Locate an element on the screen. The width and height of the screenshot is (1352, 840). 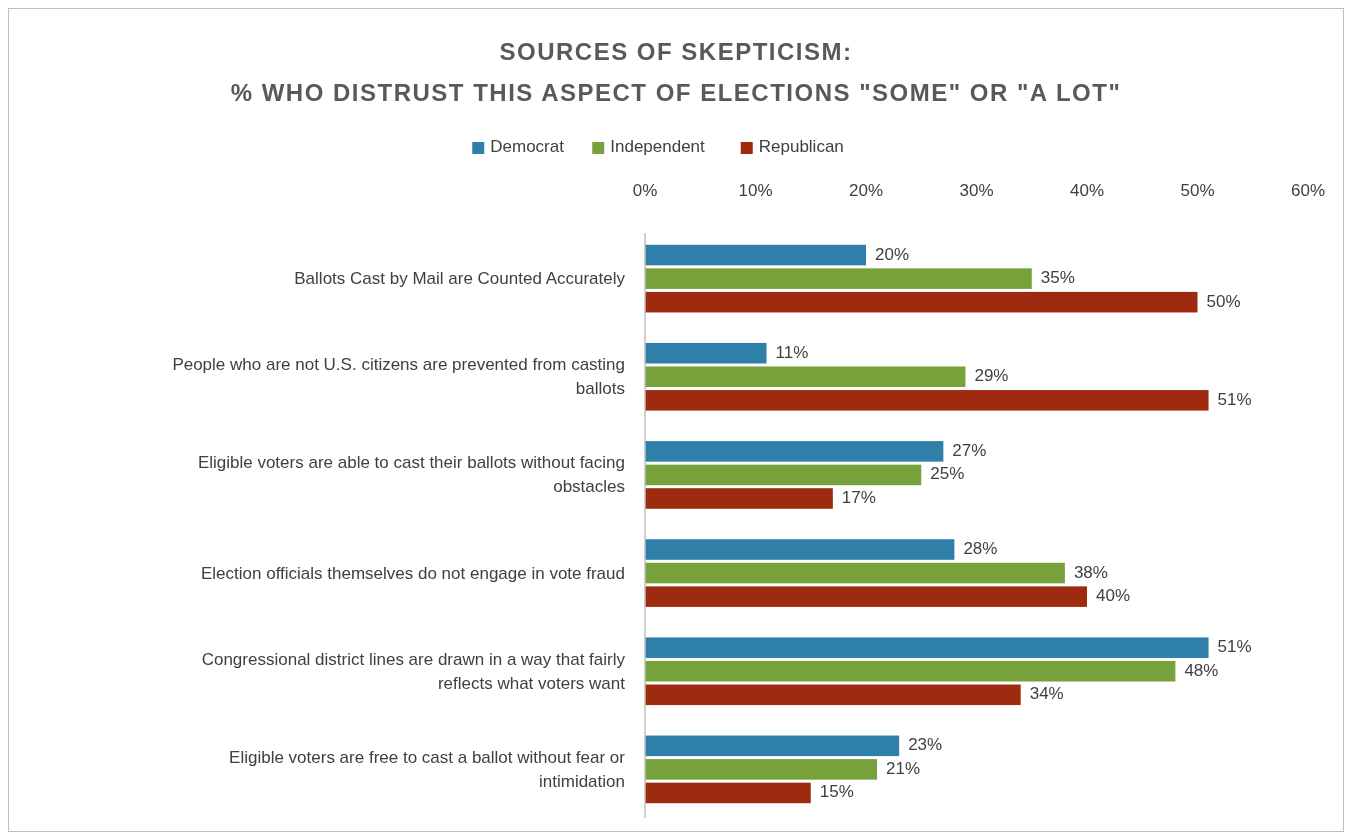
legend-label: Democrat is located at coordinates (527, 147).